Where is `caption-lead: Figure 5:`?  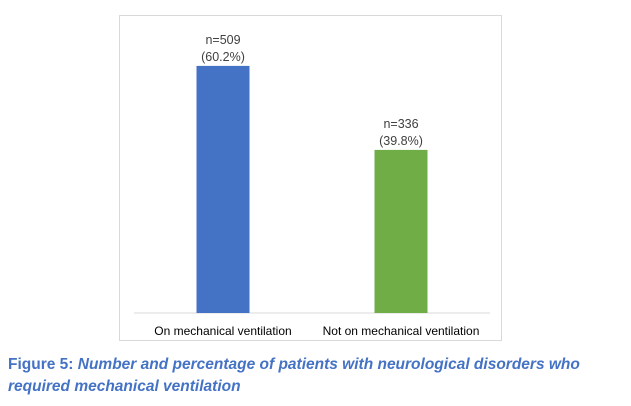
caption-lead: Figure 5: is located at coordinates (43, 364).